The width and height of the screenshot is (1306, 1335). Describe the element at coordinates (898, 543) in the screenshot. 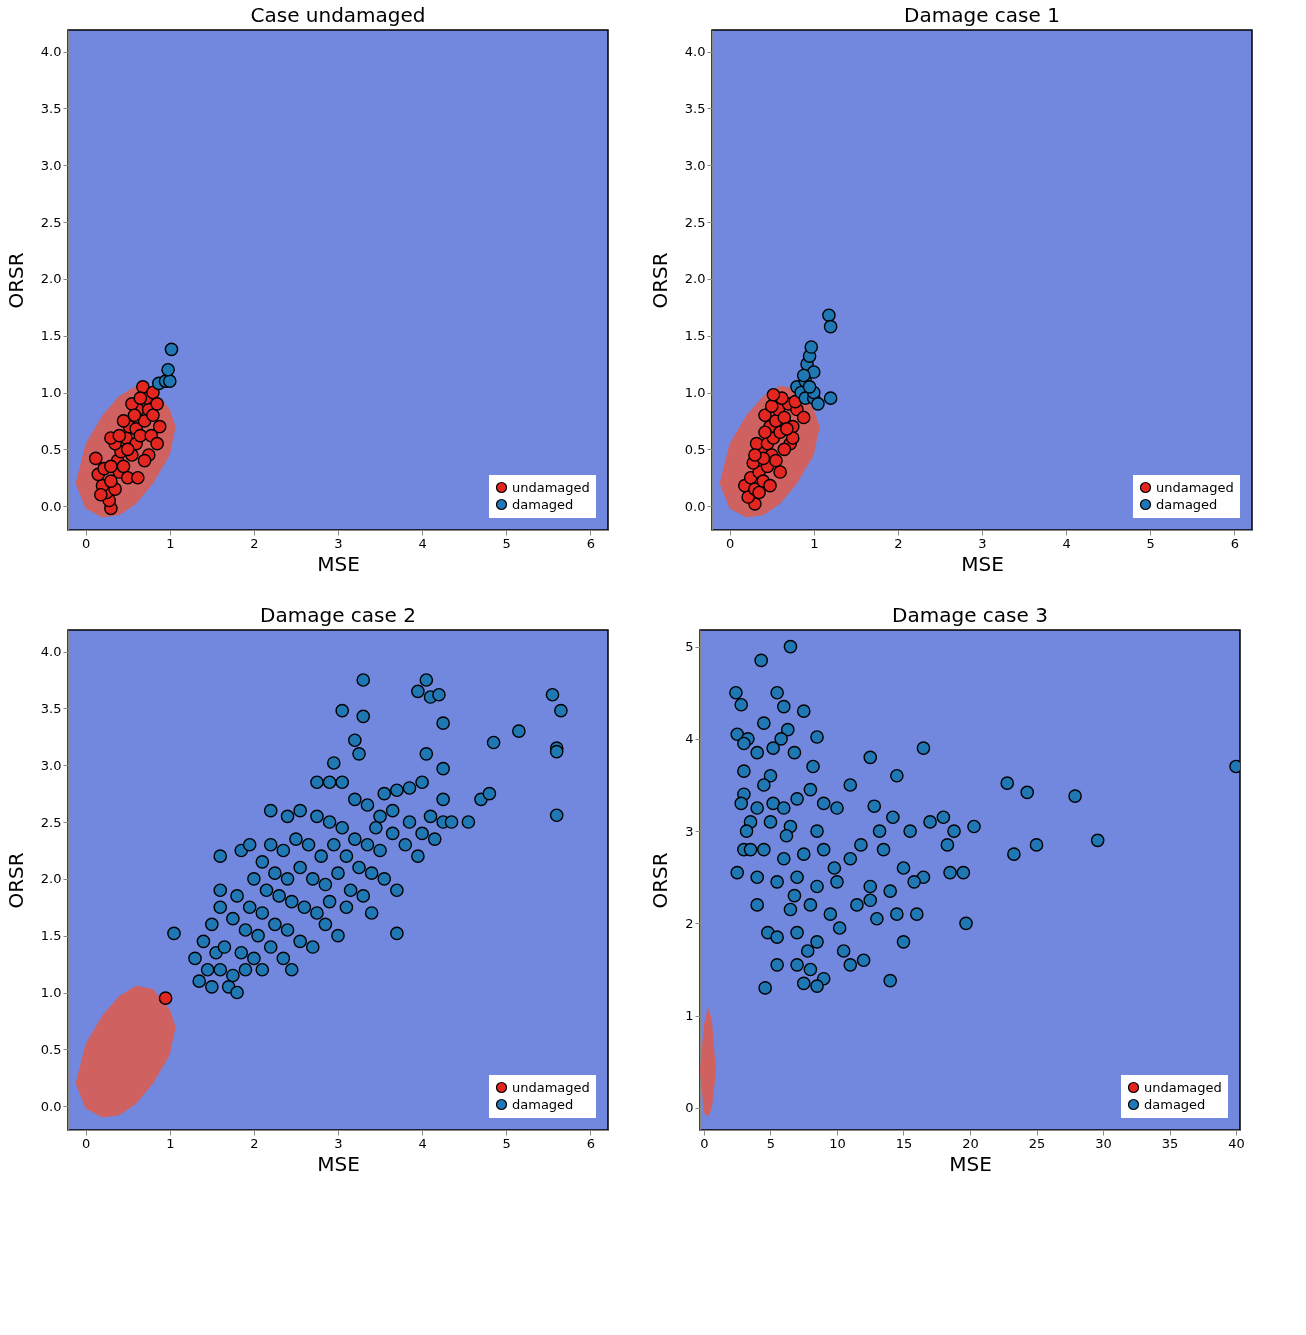

I see `x-tick-label: 2` at that location.